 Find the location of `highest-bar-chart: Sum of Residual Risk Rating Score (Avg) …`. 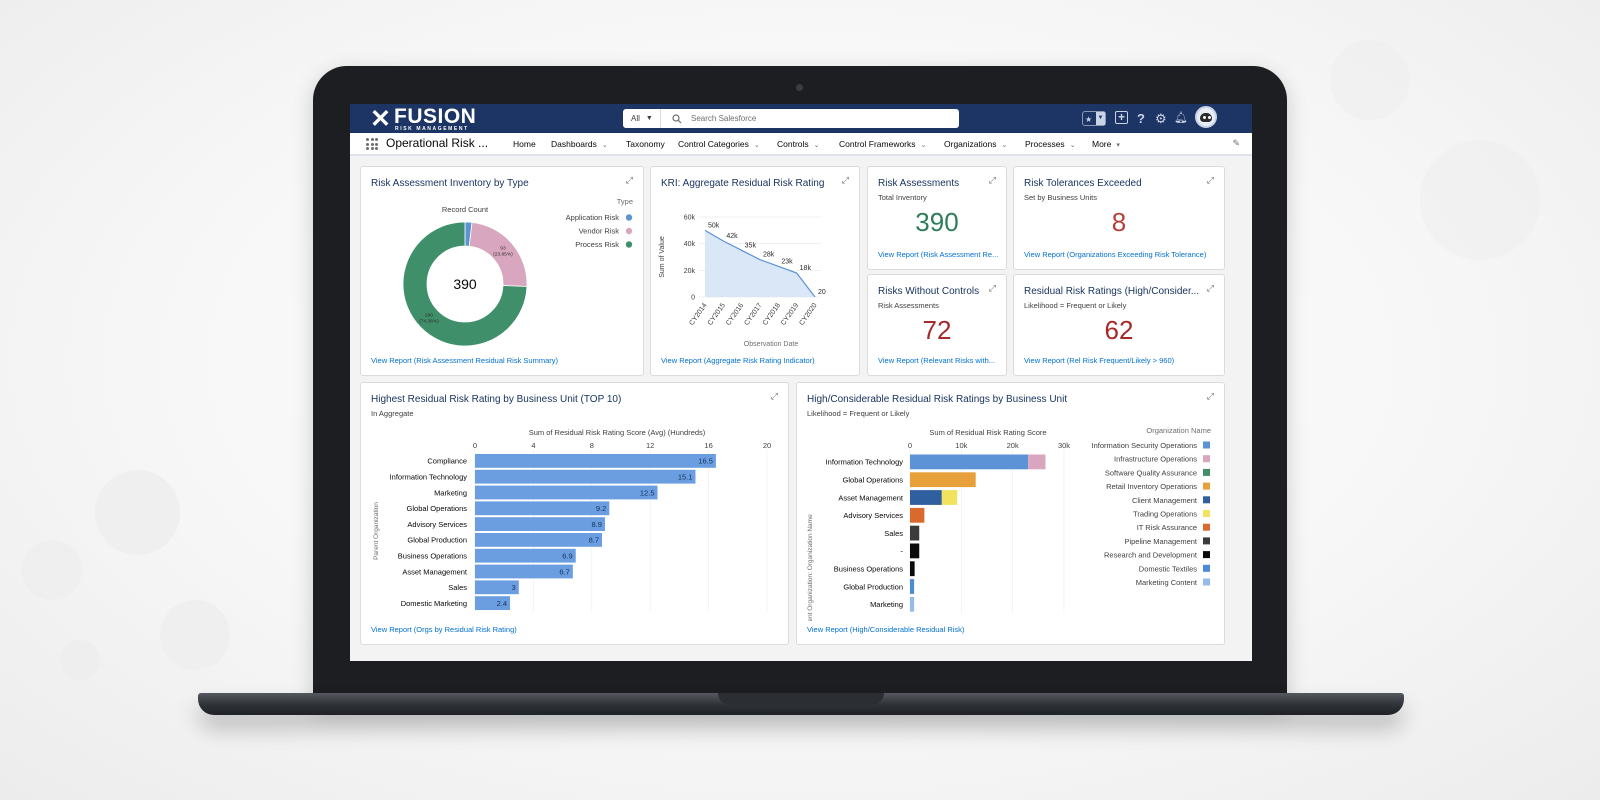

highest-bar-chart: Sum of Residual Risk Rating Score (Avg) … is located at coordinates (572, 519).